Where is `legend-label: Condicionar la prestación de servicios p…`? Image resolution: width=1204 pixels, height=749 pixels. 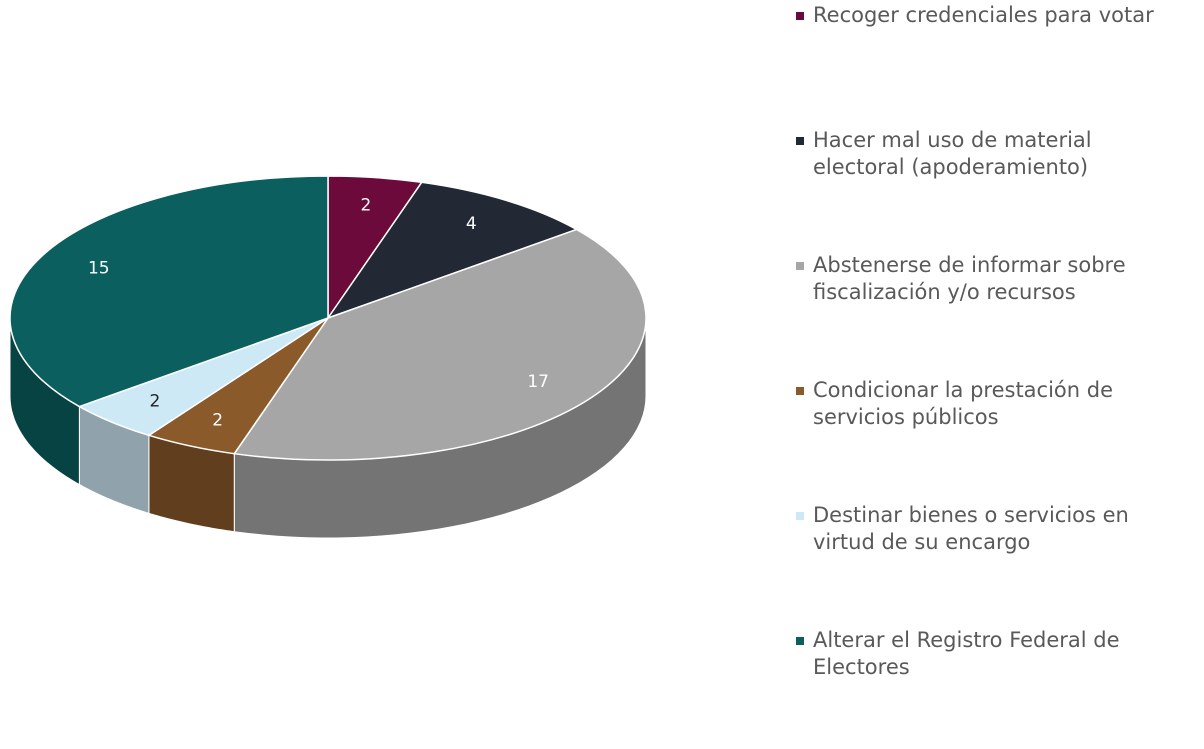 legend-label: Condicionar la prestación de servicios p… is located at coordinates (963, 403).